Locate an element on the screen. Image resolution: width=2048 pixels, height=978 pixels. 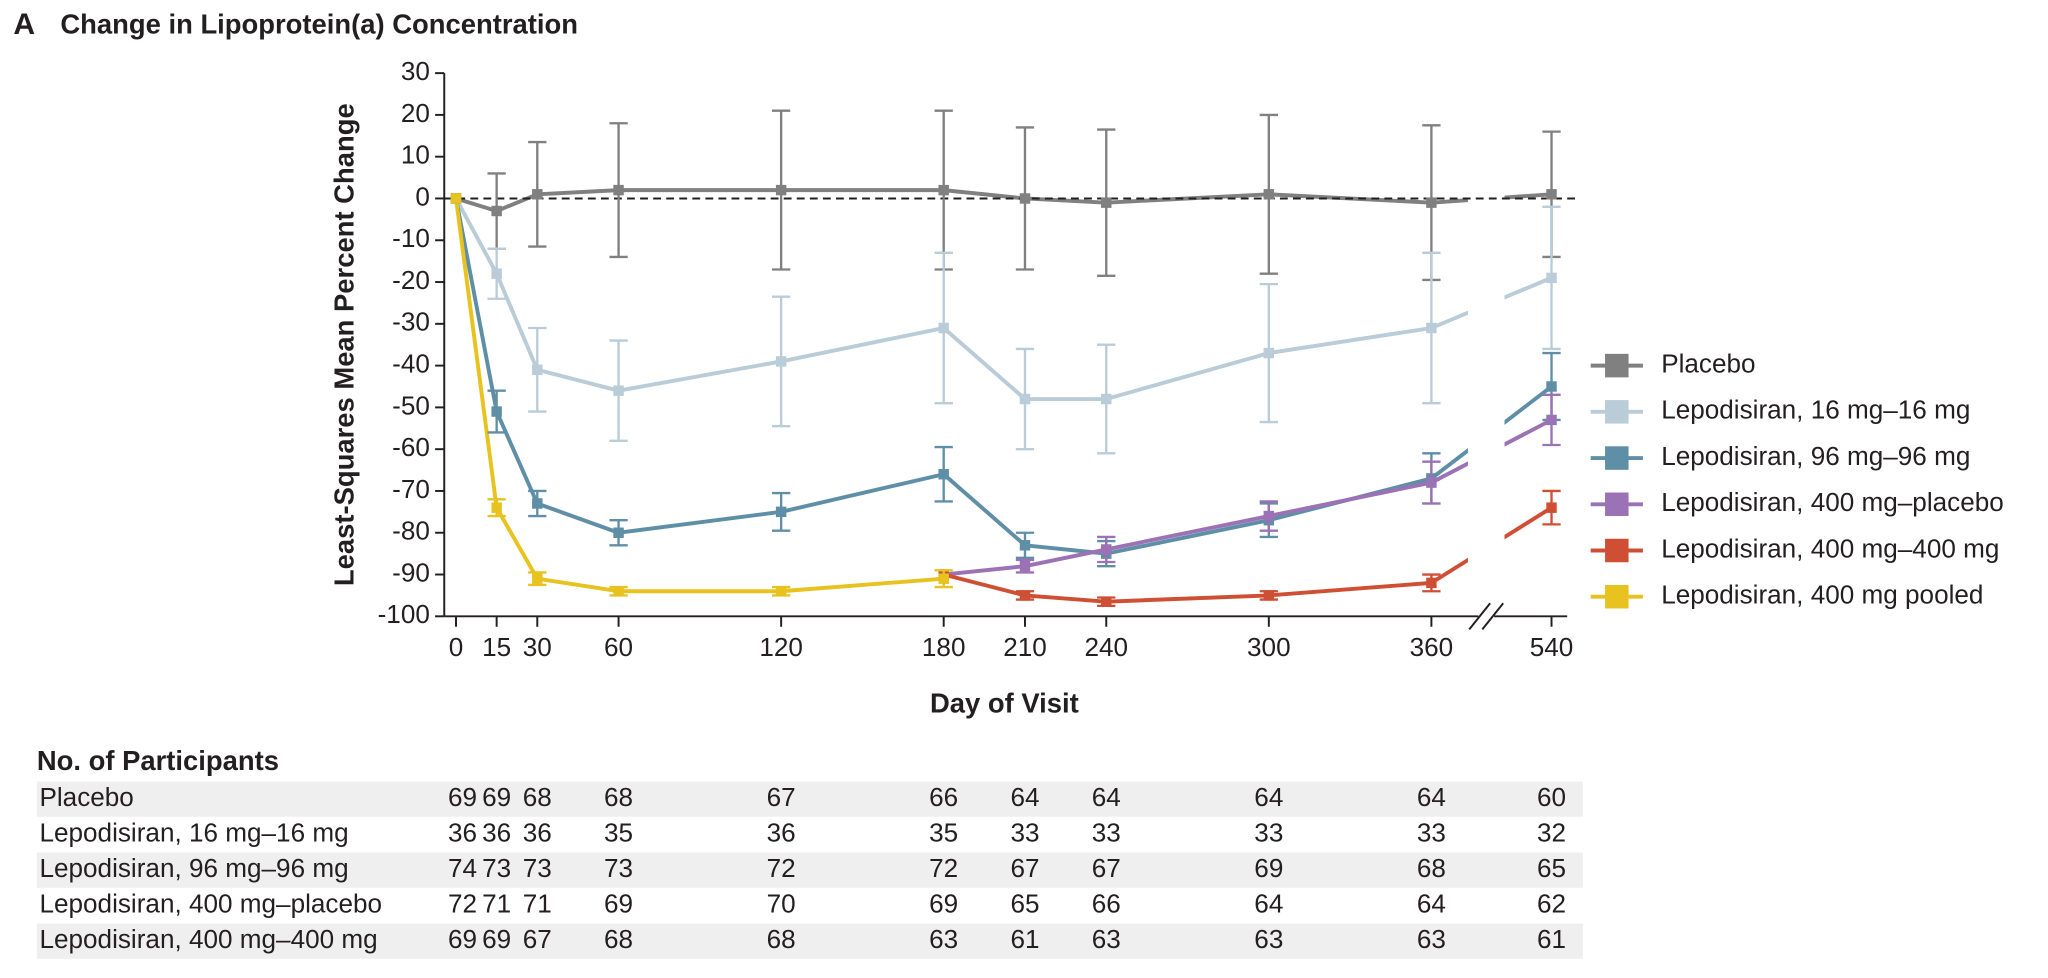
x-tick-label: 210 is located at coordinates (1025, 647).